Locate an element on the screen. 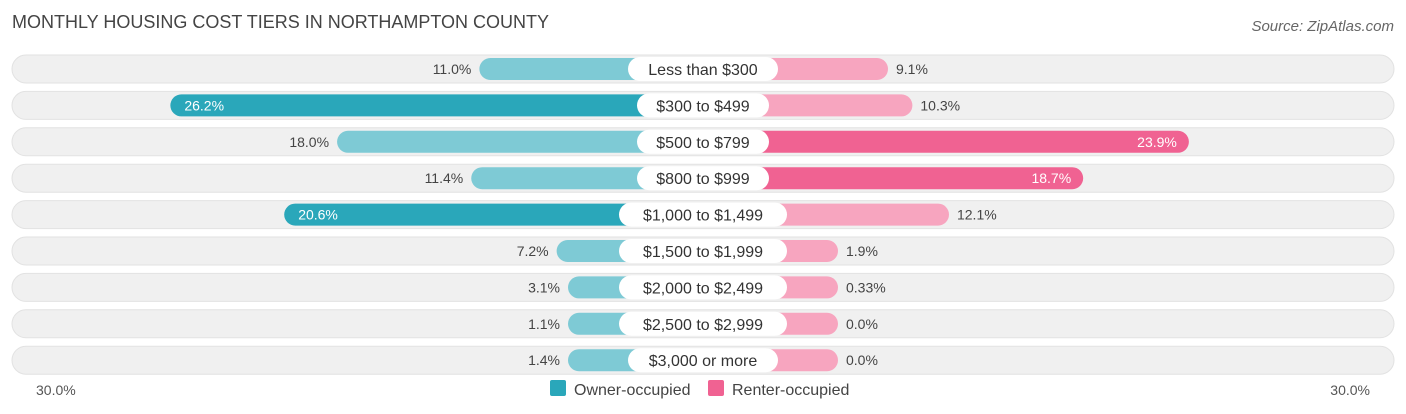 The width and height of the screenshot is (1406, 414). legend-swatch-owner is located at coordinates (558, 388).